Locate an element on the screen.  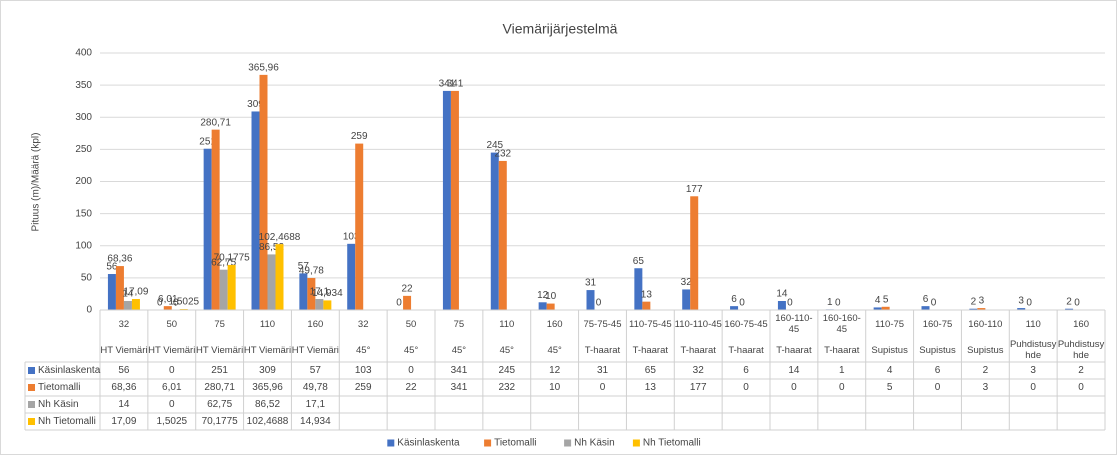
x-group-label-box: HT Viemäri is located at coordinates (171, 350).